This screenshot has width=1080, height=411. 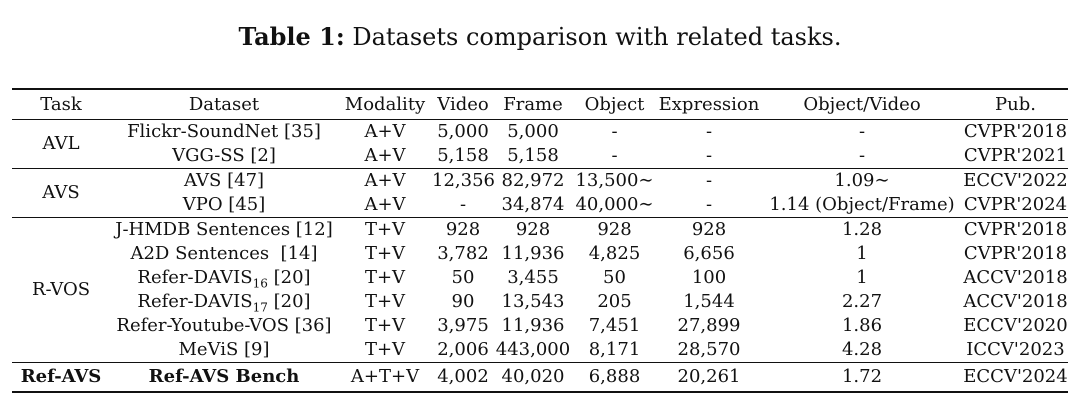 What do you see at coordinates (224, 180) in the screenshot?
I see `dataset-cell: AVS [47]` at bounding box center [224, 180].